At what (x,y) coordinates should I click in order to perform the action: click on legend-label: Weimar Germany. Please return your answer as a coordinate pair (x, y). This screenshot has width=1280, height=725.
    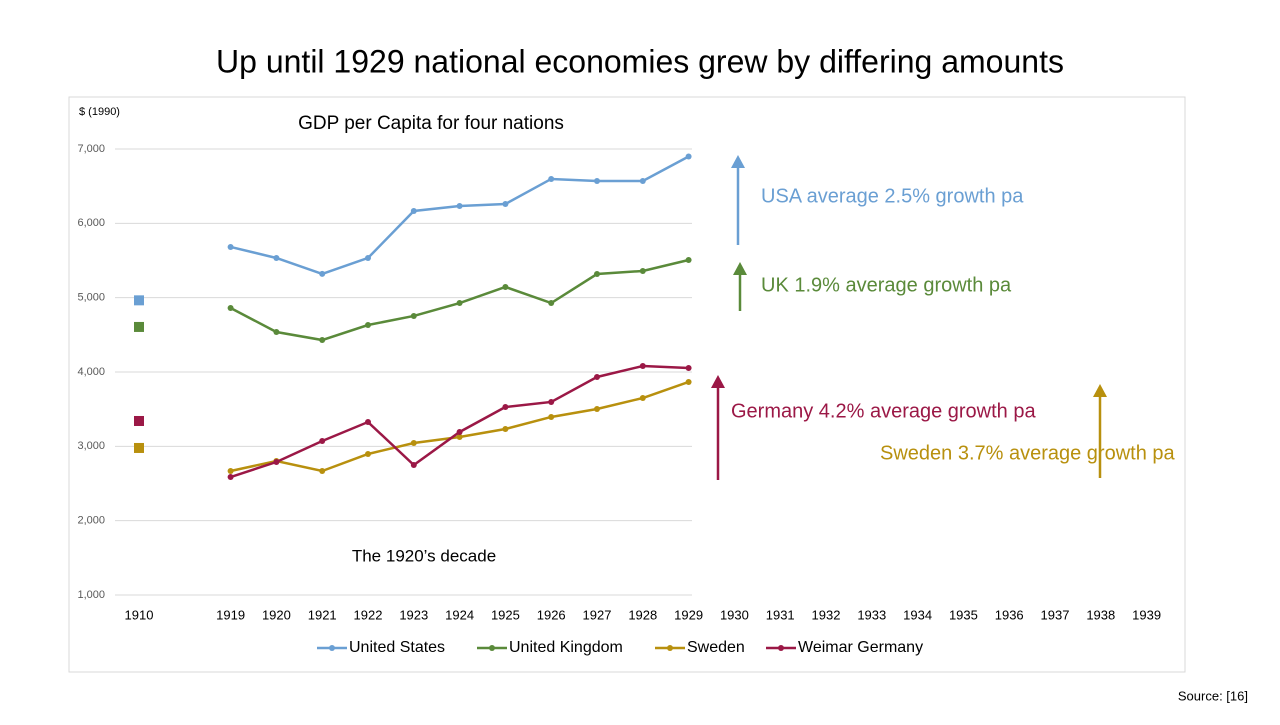
    Looking at the image, I should click on (860, 647).